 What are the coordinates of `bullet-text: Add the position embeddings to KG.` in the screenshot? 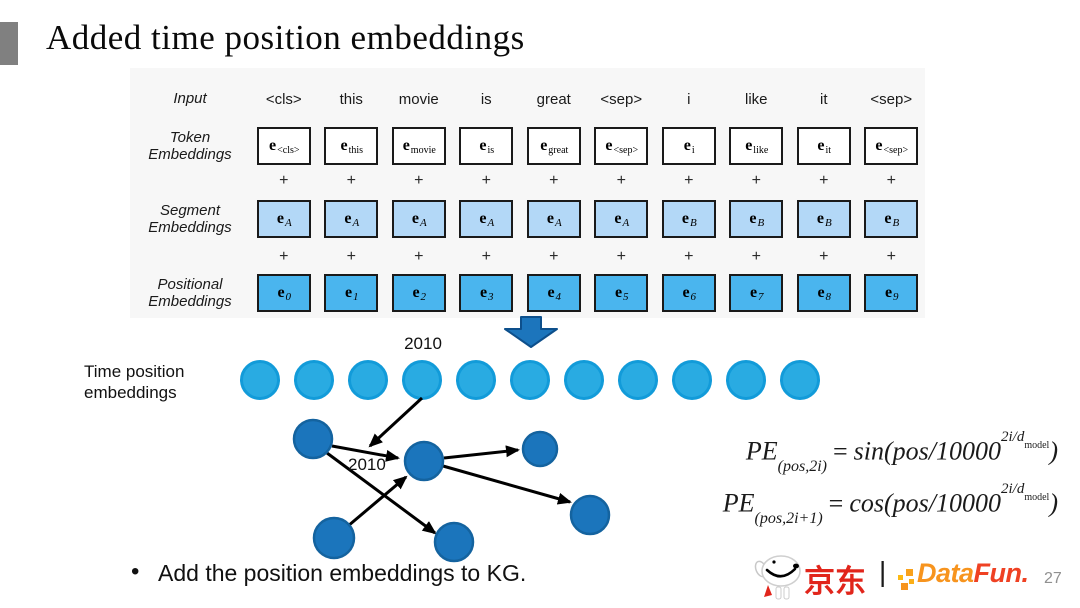 It's located at (342, 573).